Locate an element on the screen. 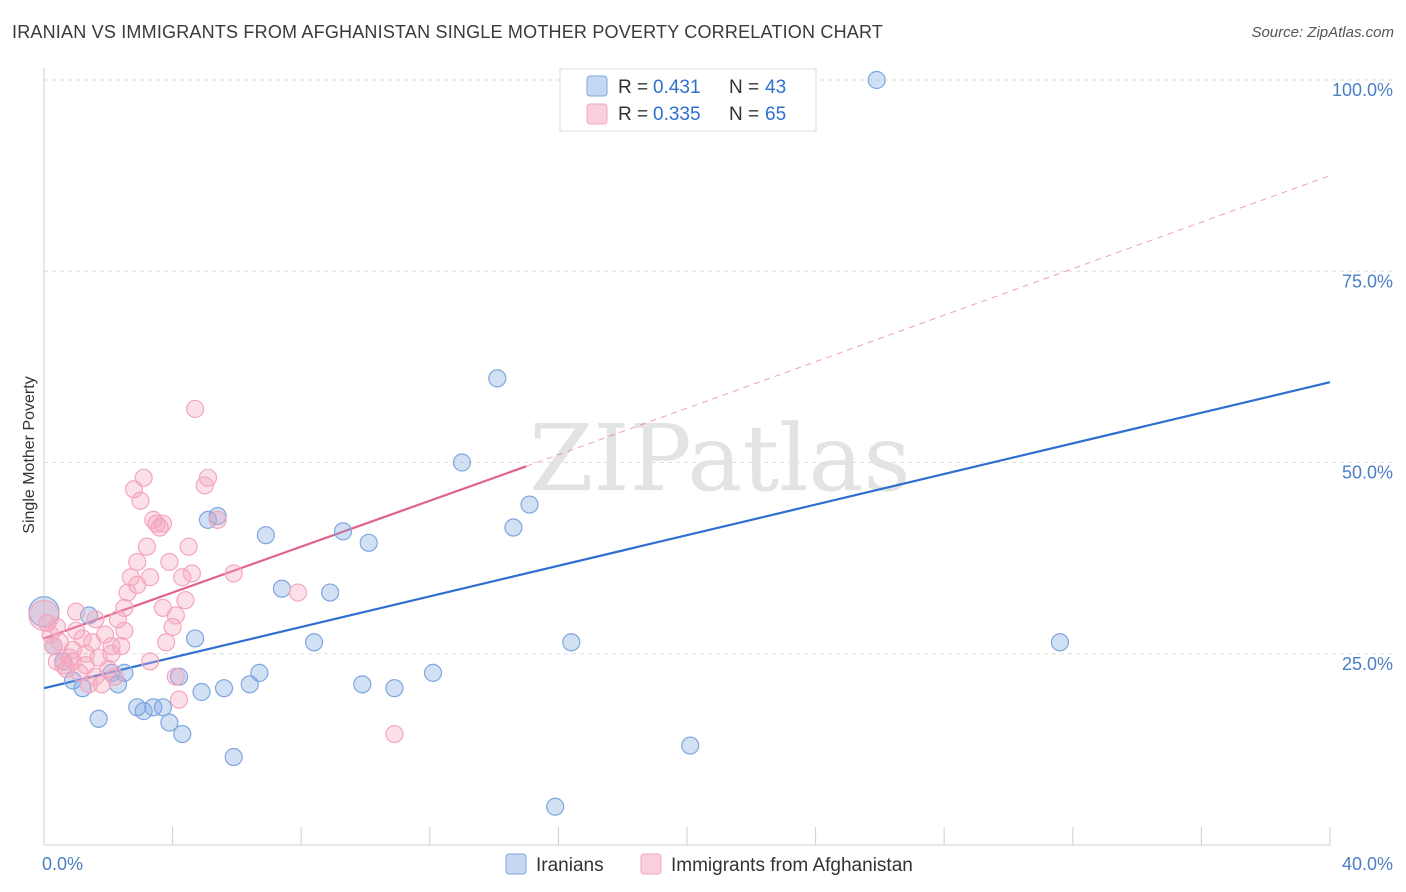 The height and width of the screenshot is (892, 1406). x-tick-labels: 0.0% 40.0% is located at coordinates (717, 864).